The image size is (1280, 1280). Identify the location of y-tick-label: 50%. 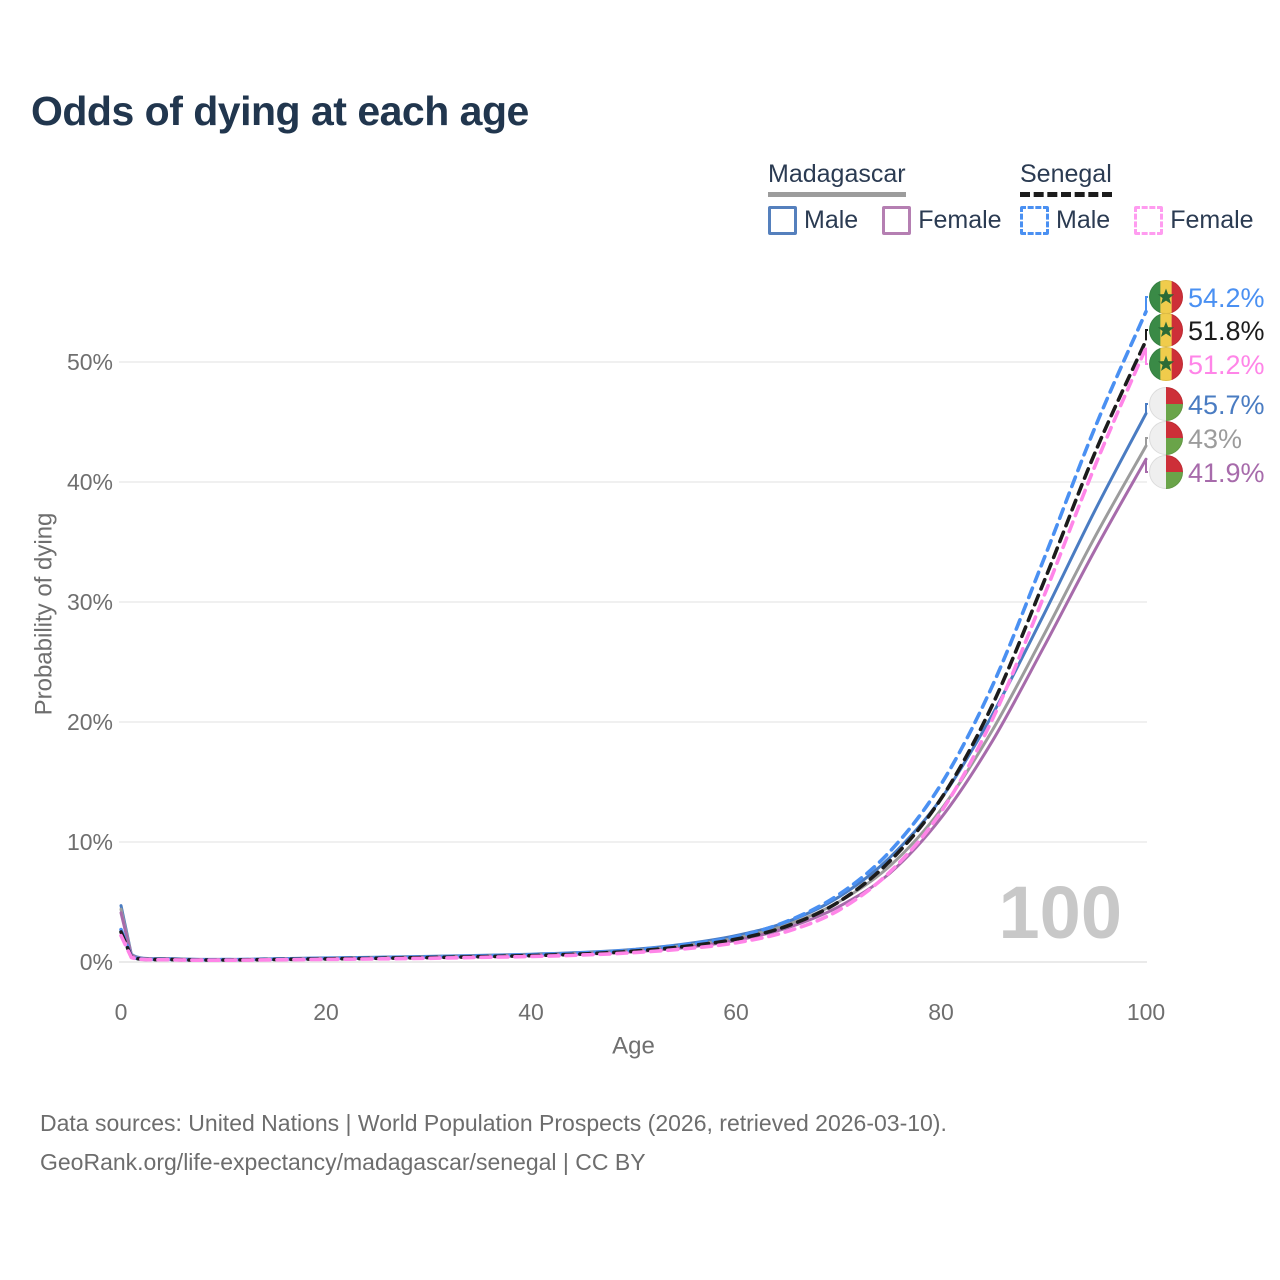
(90, 362).